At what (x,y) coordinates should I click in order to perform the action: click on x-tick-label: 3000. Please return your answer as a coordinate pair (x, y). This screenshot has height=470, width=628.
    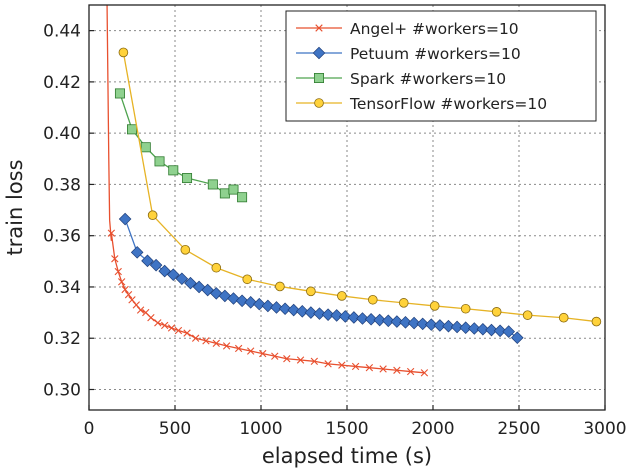
    Looking at the image, I should click on (604, 429).